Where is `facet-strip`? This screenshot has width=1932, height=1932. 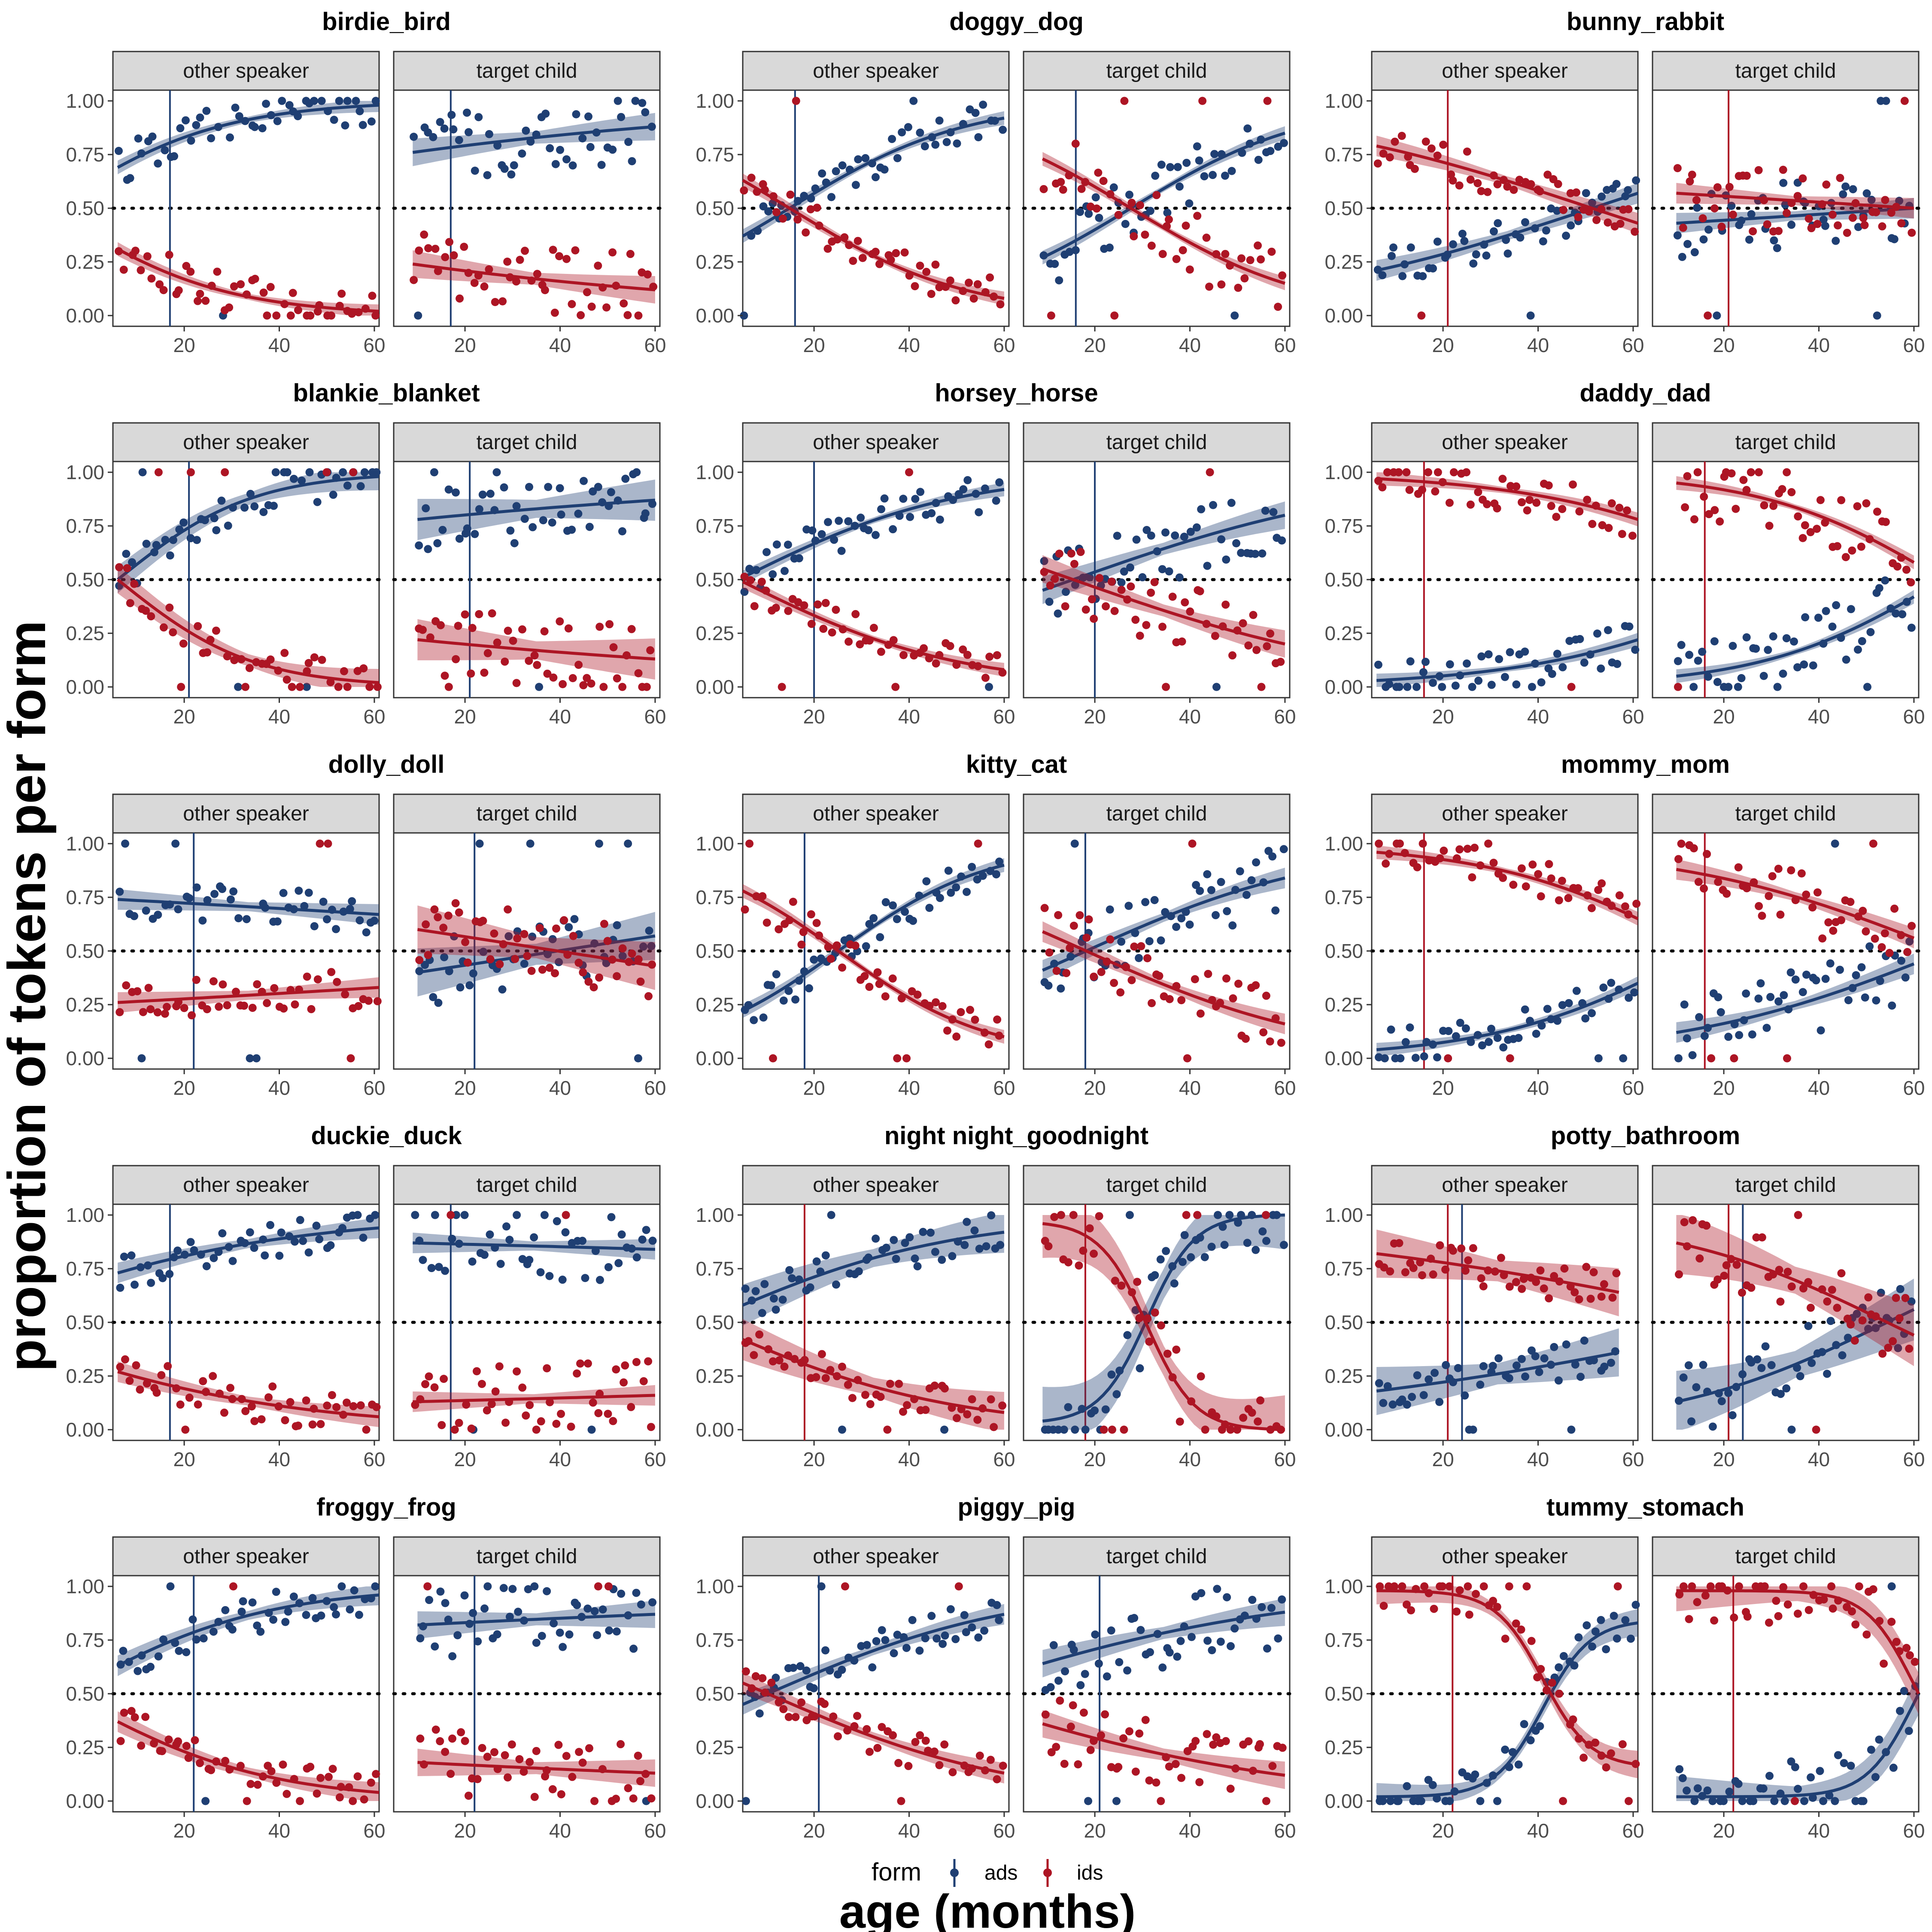
facet-strip is located at coordinates (527, 1185).